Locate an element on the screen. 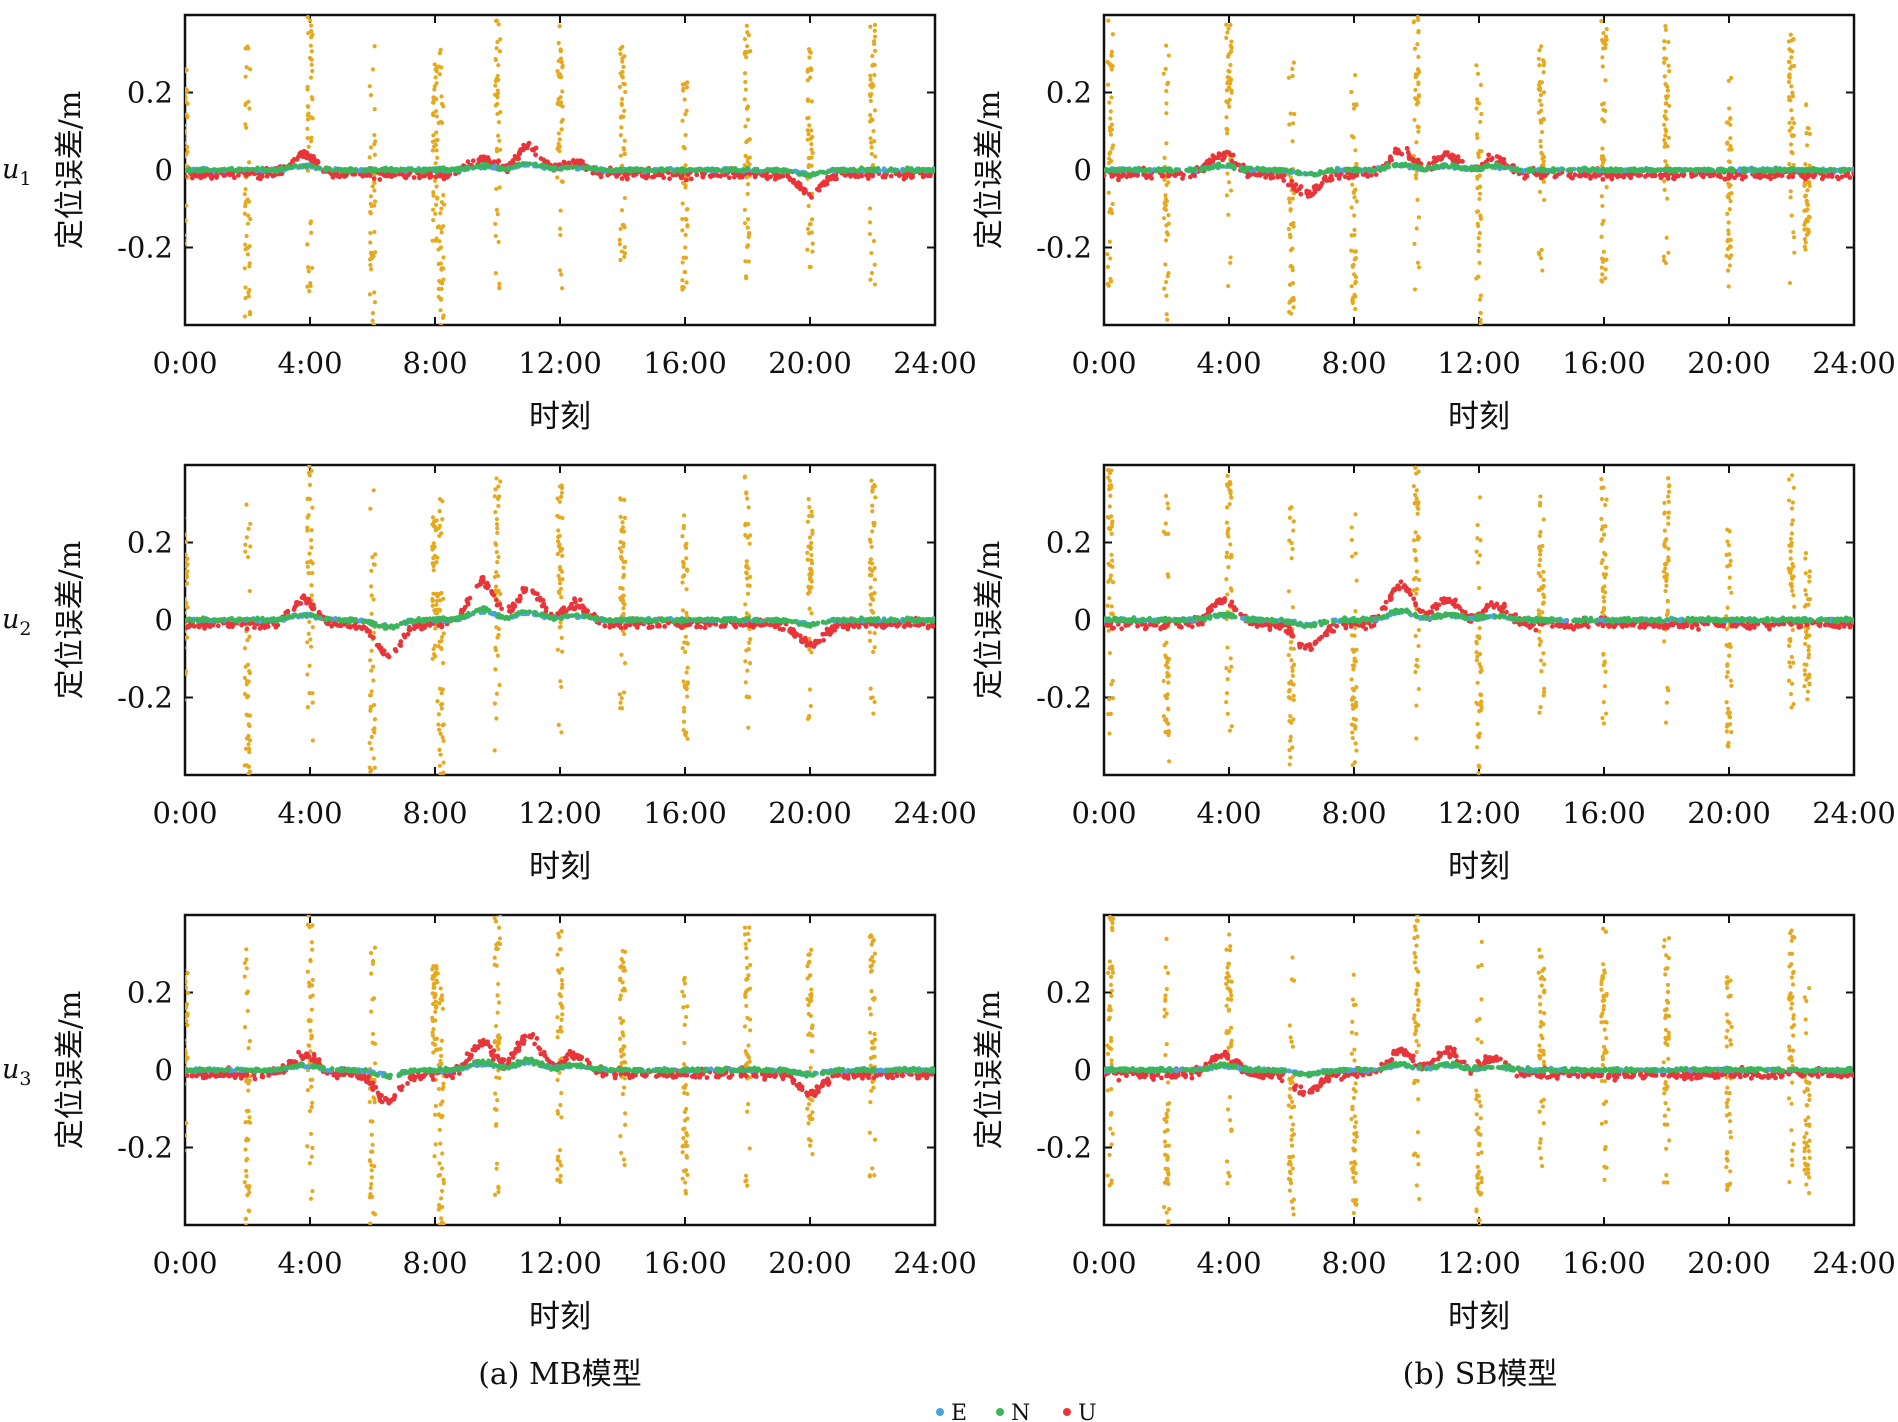  x-tick-label: 20:00 is located at coordinates (810, 363).